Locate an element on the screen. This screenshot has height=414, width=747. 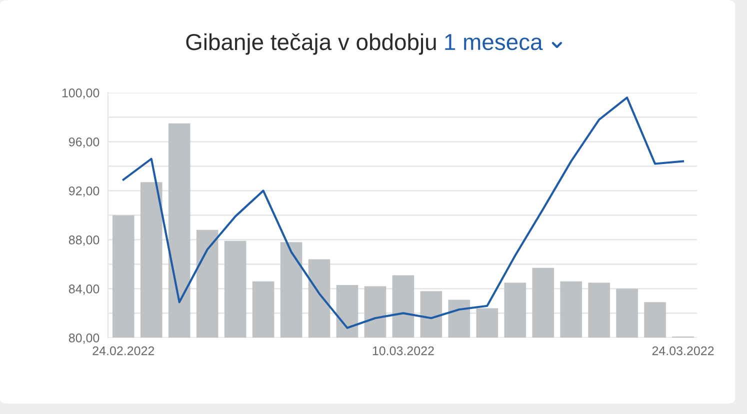
x-tick-label: 24.02.2022 is located at coordinates (123, 351).